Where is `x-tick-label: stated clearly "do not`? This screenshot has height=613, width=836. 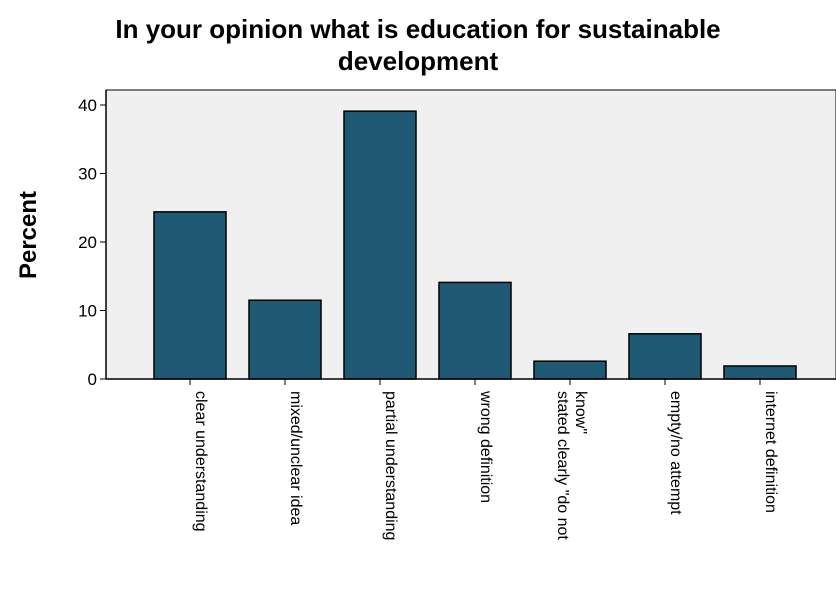
x-tick-label: stated clearly "do not is located at coordinates (562, 465).